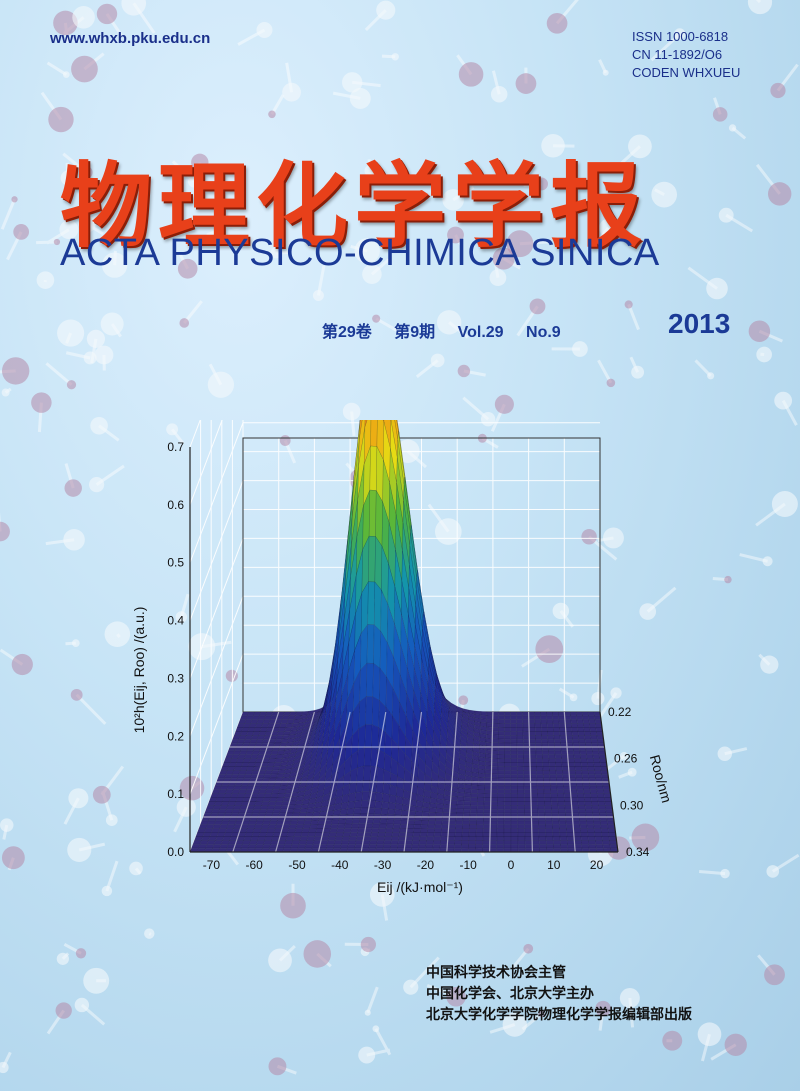 Image resolution: width=800 pixels, height=1091 pixels. I want to click on z-tick-label: 0.4, so click(175, 621).